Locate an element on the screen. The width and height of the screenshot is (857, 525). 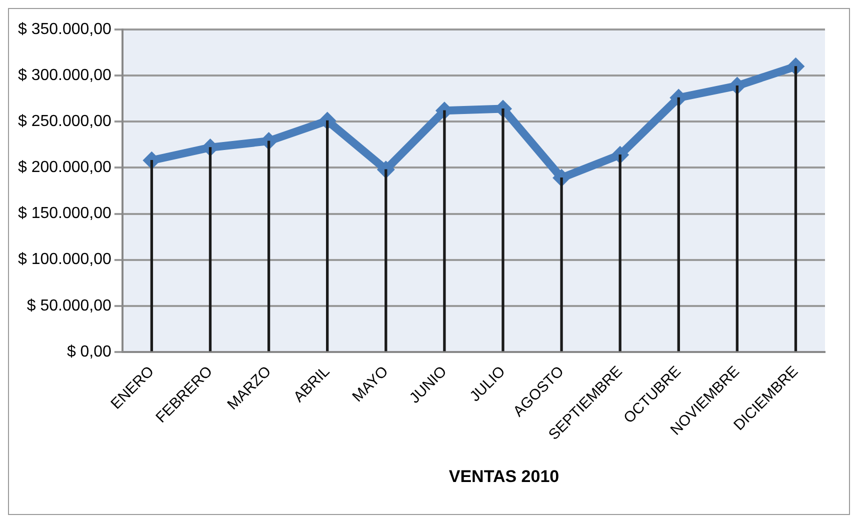
text: VENTAS 2010 is located at coordinates (504, 477).